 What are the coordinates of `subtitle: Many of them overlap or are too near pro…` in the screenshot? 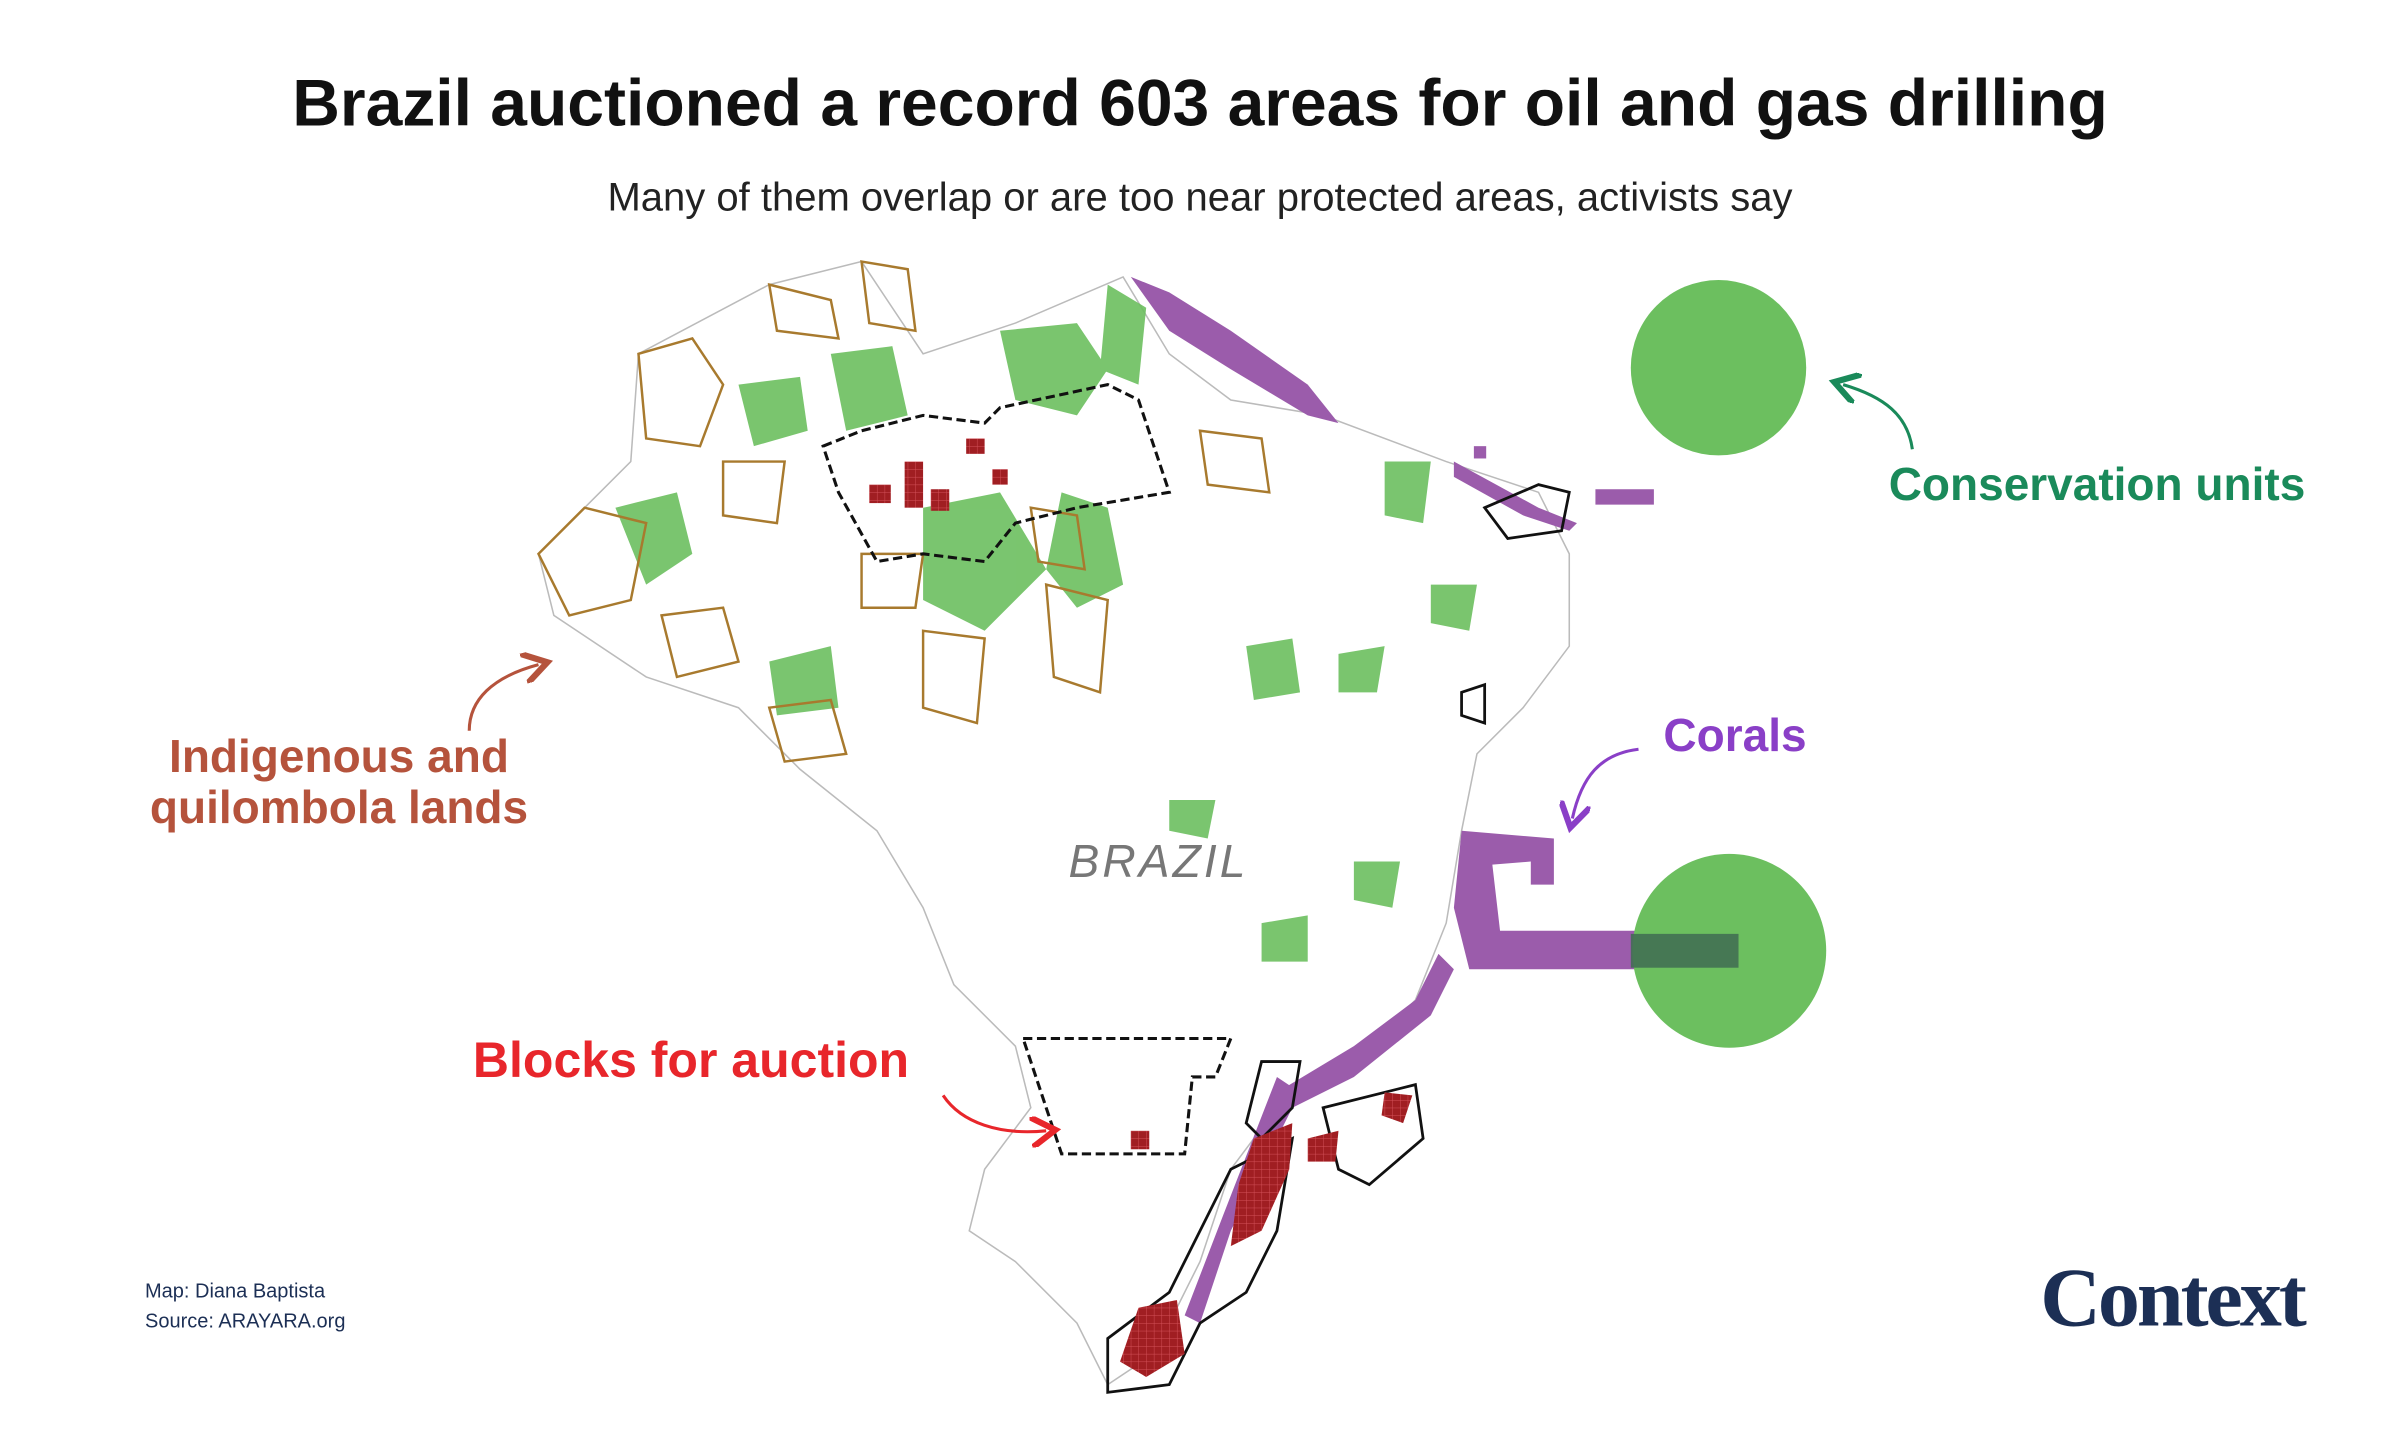 It's located at (1199, 198).